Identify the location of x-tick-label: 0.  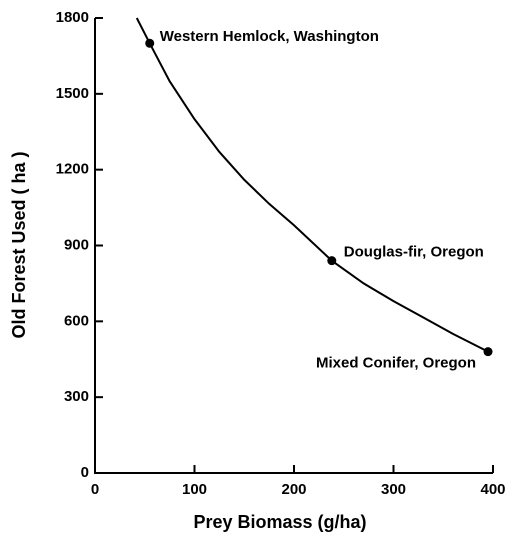
(95, 489).